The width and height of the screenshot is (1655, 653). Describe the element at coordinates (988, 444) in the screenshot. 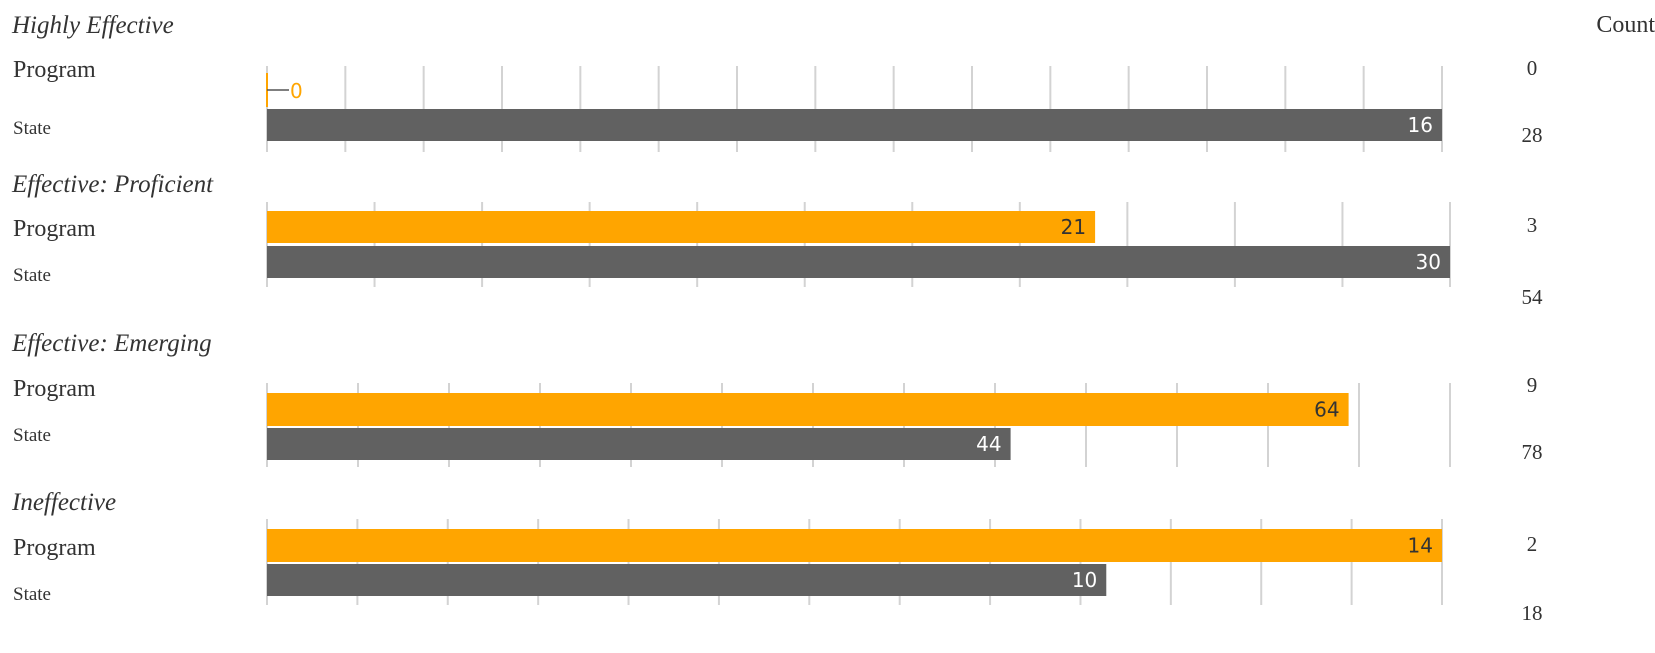

I see `data-label: 44` at that location.